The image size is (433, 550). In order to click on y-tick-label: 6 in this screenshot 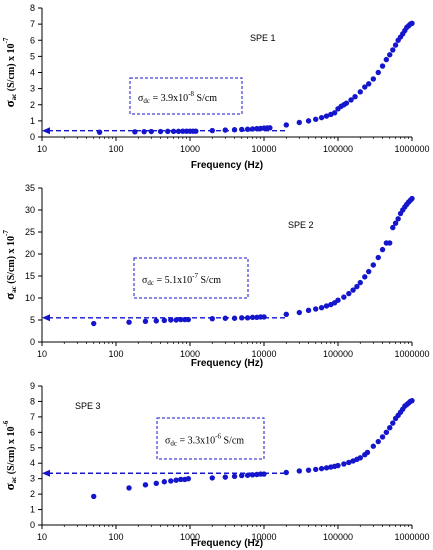, I will do `click(32, 40)`.